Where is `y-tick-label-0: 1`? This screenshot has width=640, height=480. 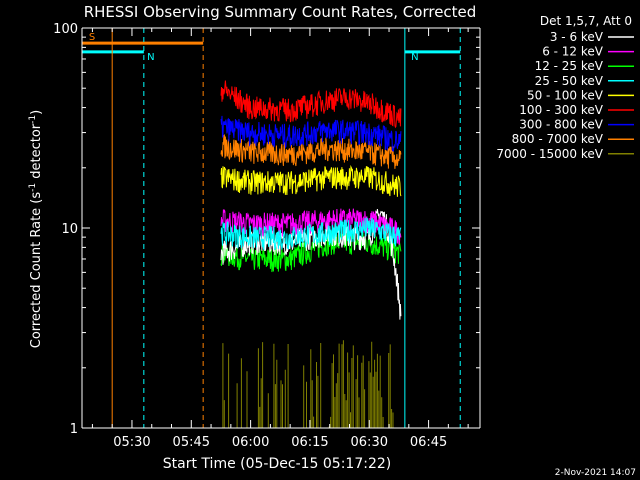 y-tick-label-0: 1 is located at coordinates (74, 429).